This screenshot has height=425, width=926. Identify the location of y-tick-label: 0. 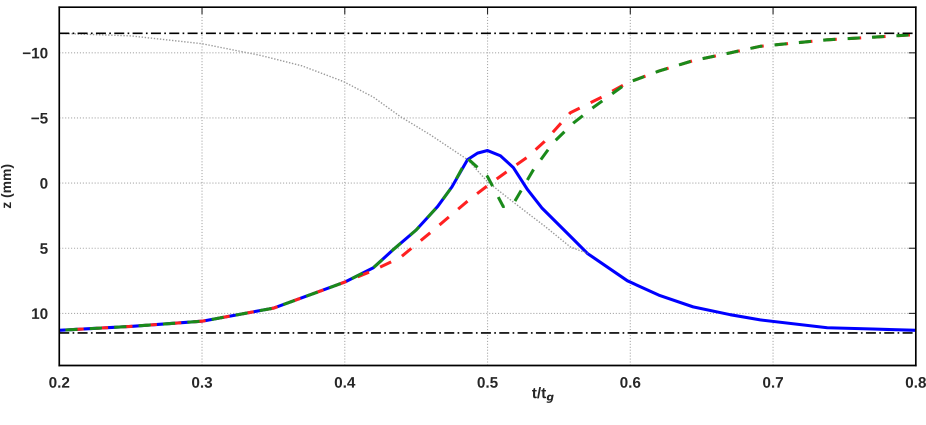
(44, 183).